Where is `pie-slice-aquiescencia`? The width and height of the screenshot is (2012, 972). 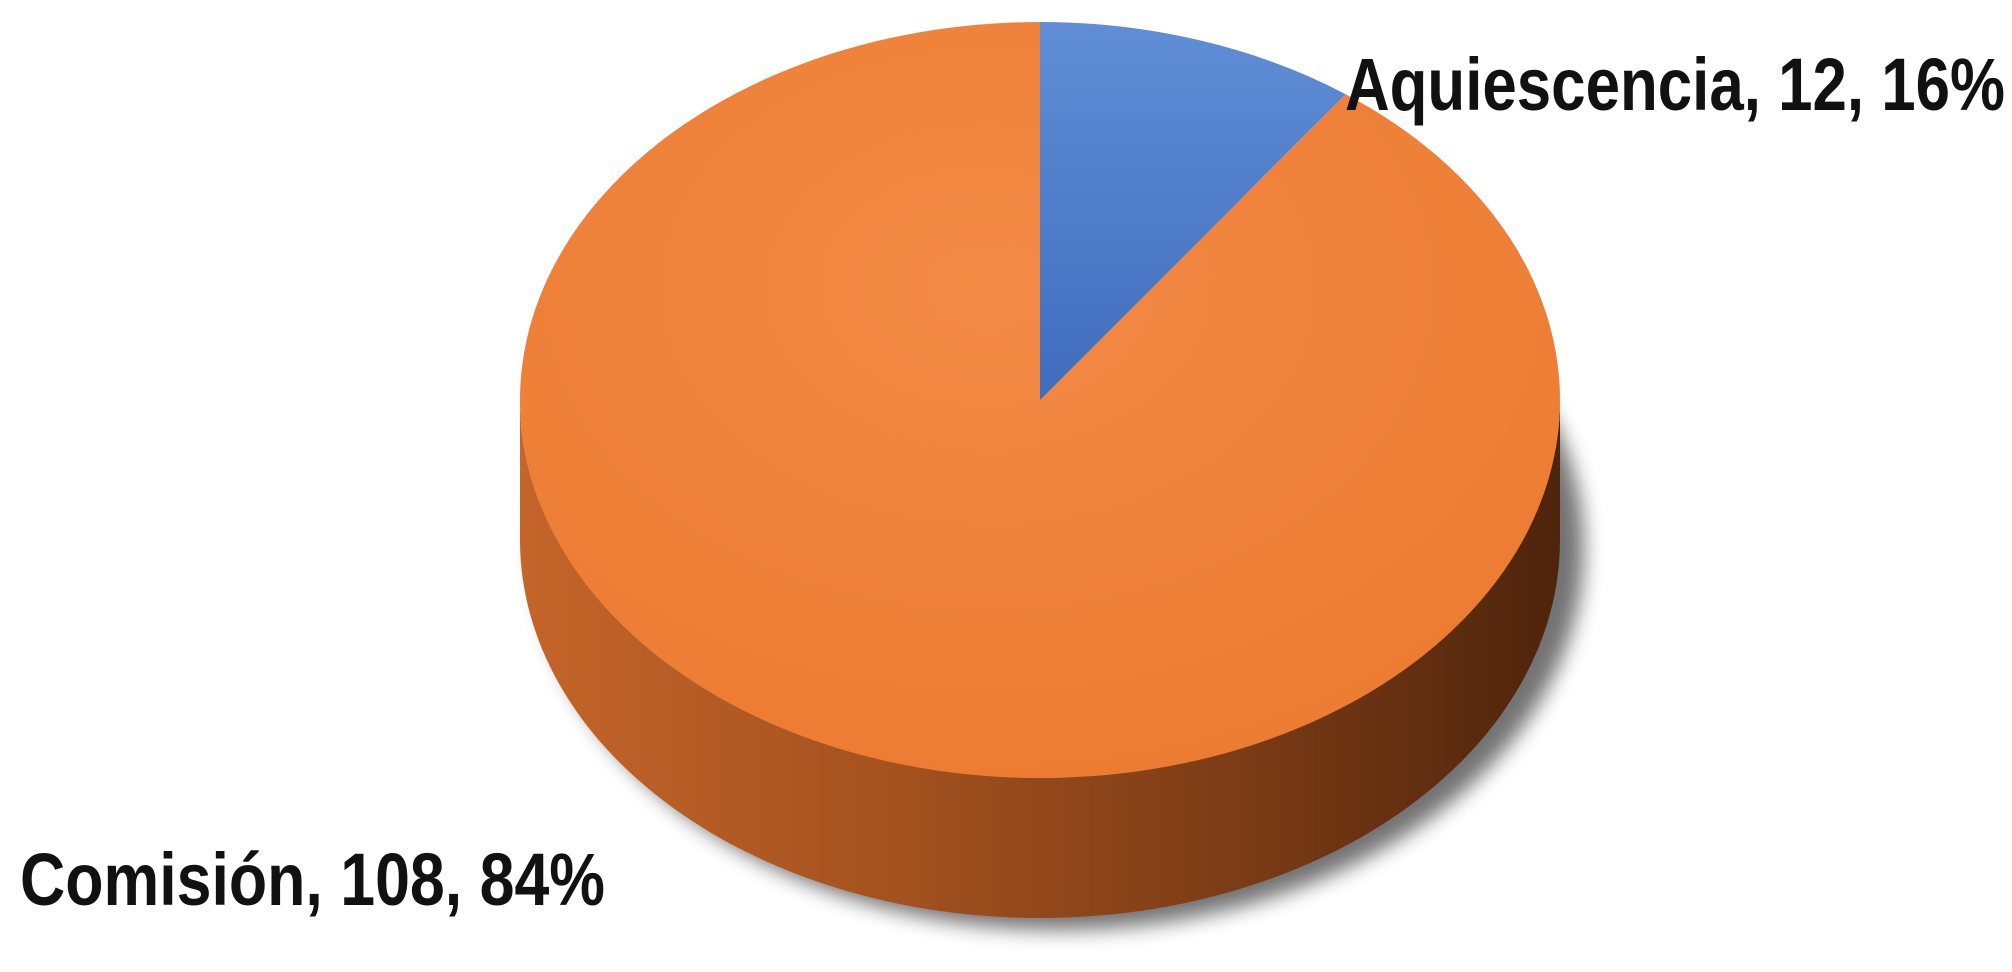
pie-slice-aquiescencia is located at coordinates (1193, 211).